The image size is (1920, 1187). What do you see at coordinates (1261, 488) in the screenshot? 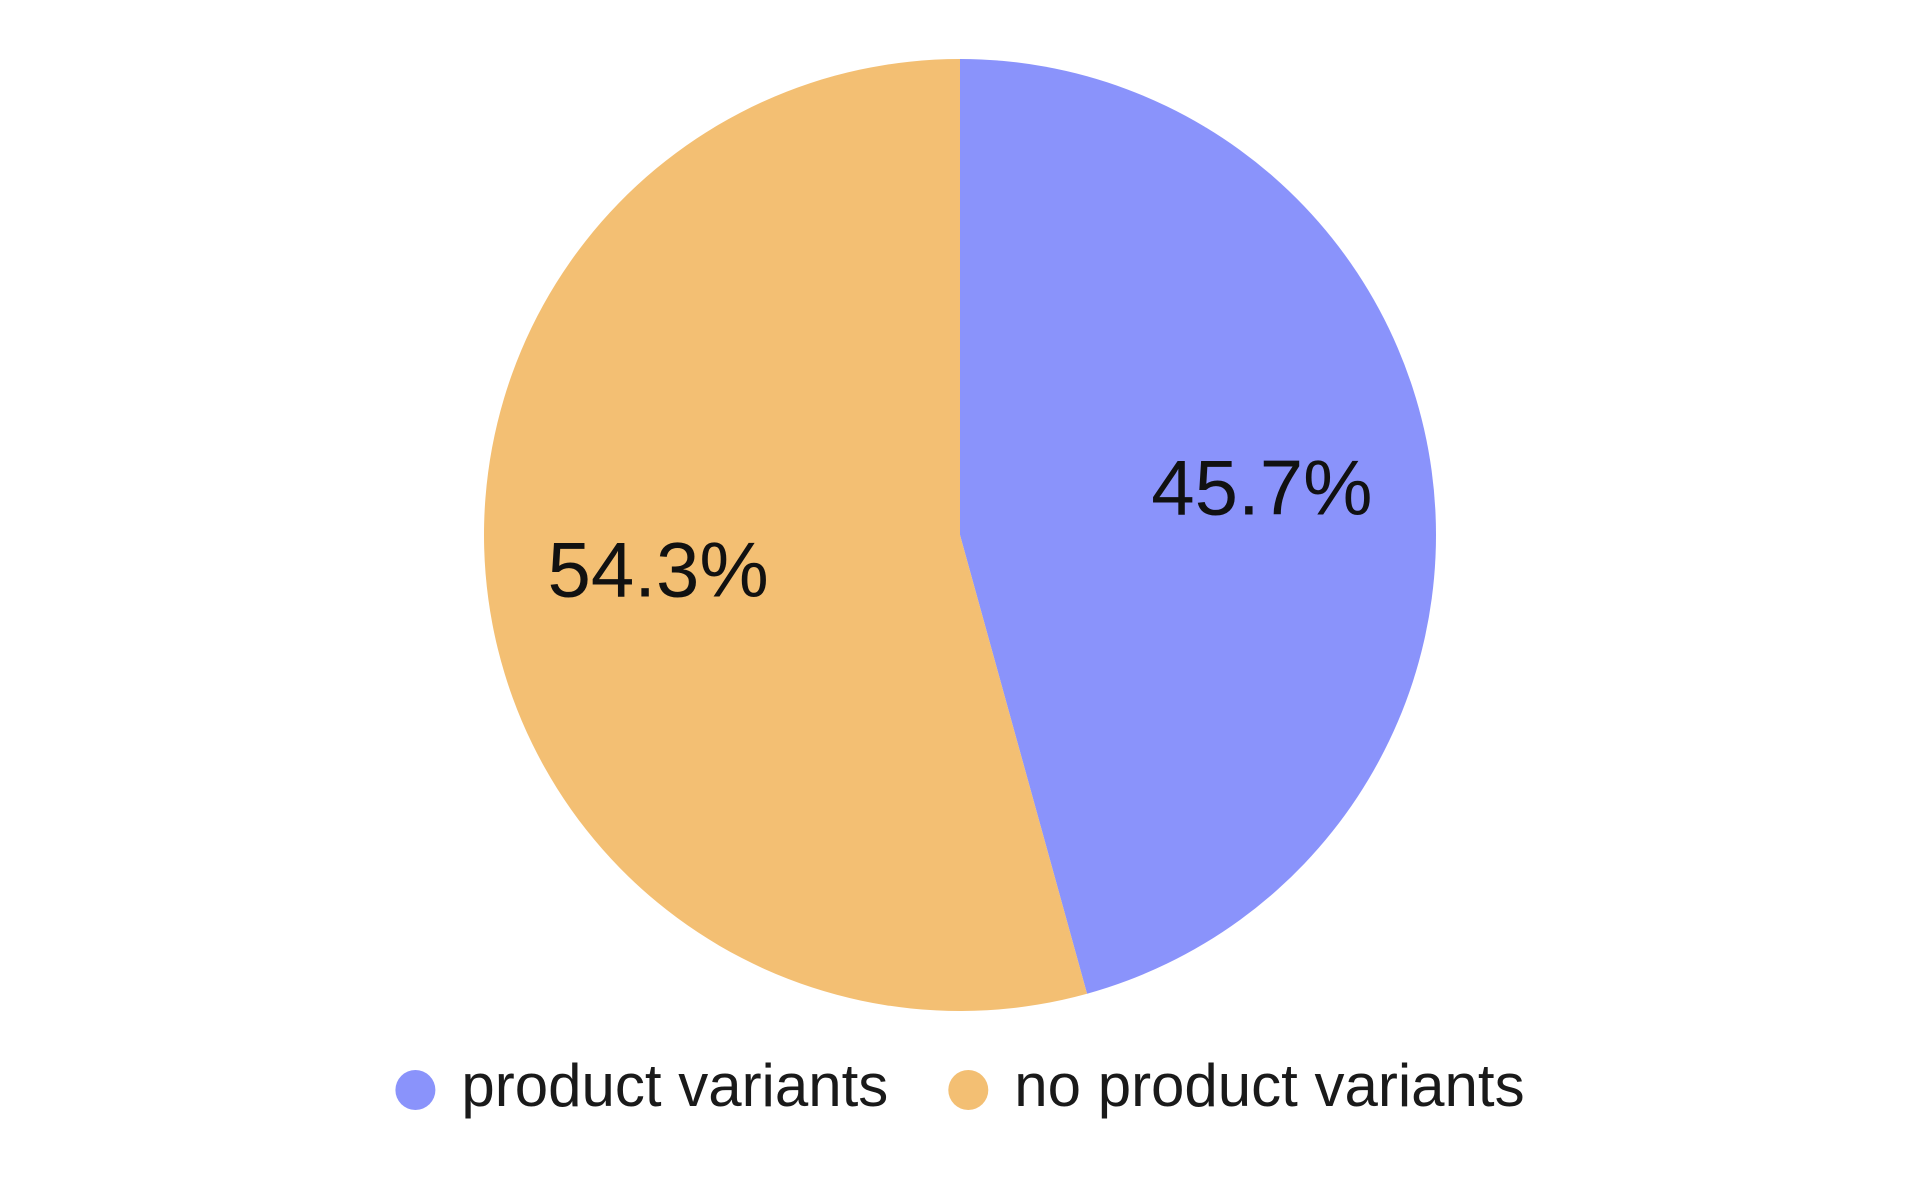
I see `slice-label: 45.7%` at bounding box center [1261, 488].